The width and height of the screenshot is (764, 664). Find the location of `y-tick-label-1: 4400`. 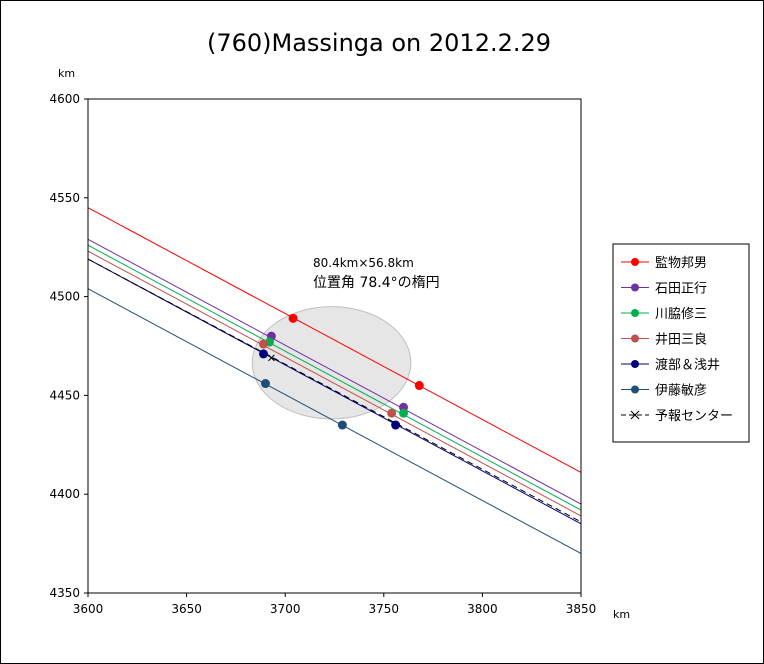

y-tick-label-1: 4400 is located at coordinates (64, 494).